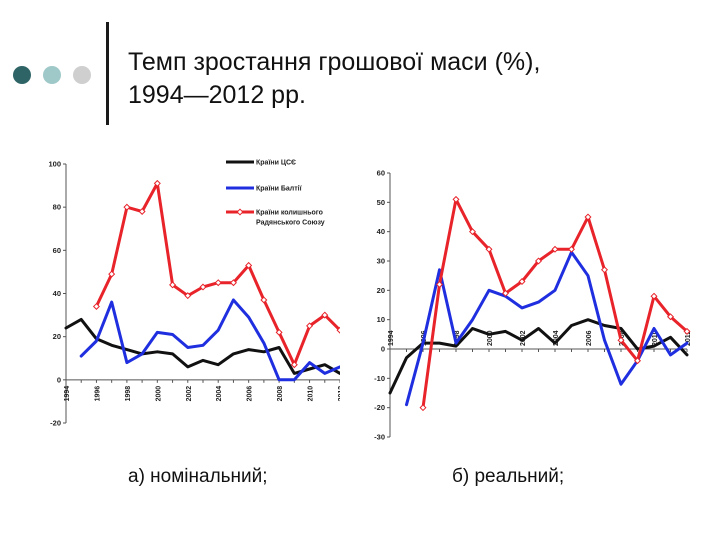 The image size is (720, 540). Describe the element at coordinates (508, 476) in the screenshot. I see `caption-real: б) реальний;` at that location.